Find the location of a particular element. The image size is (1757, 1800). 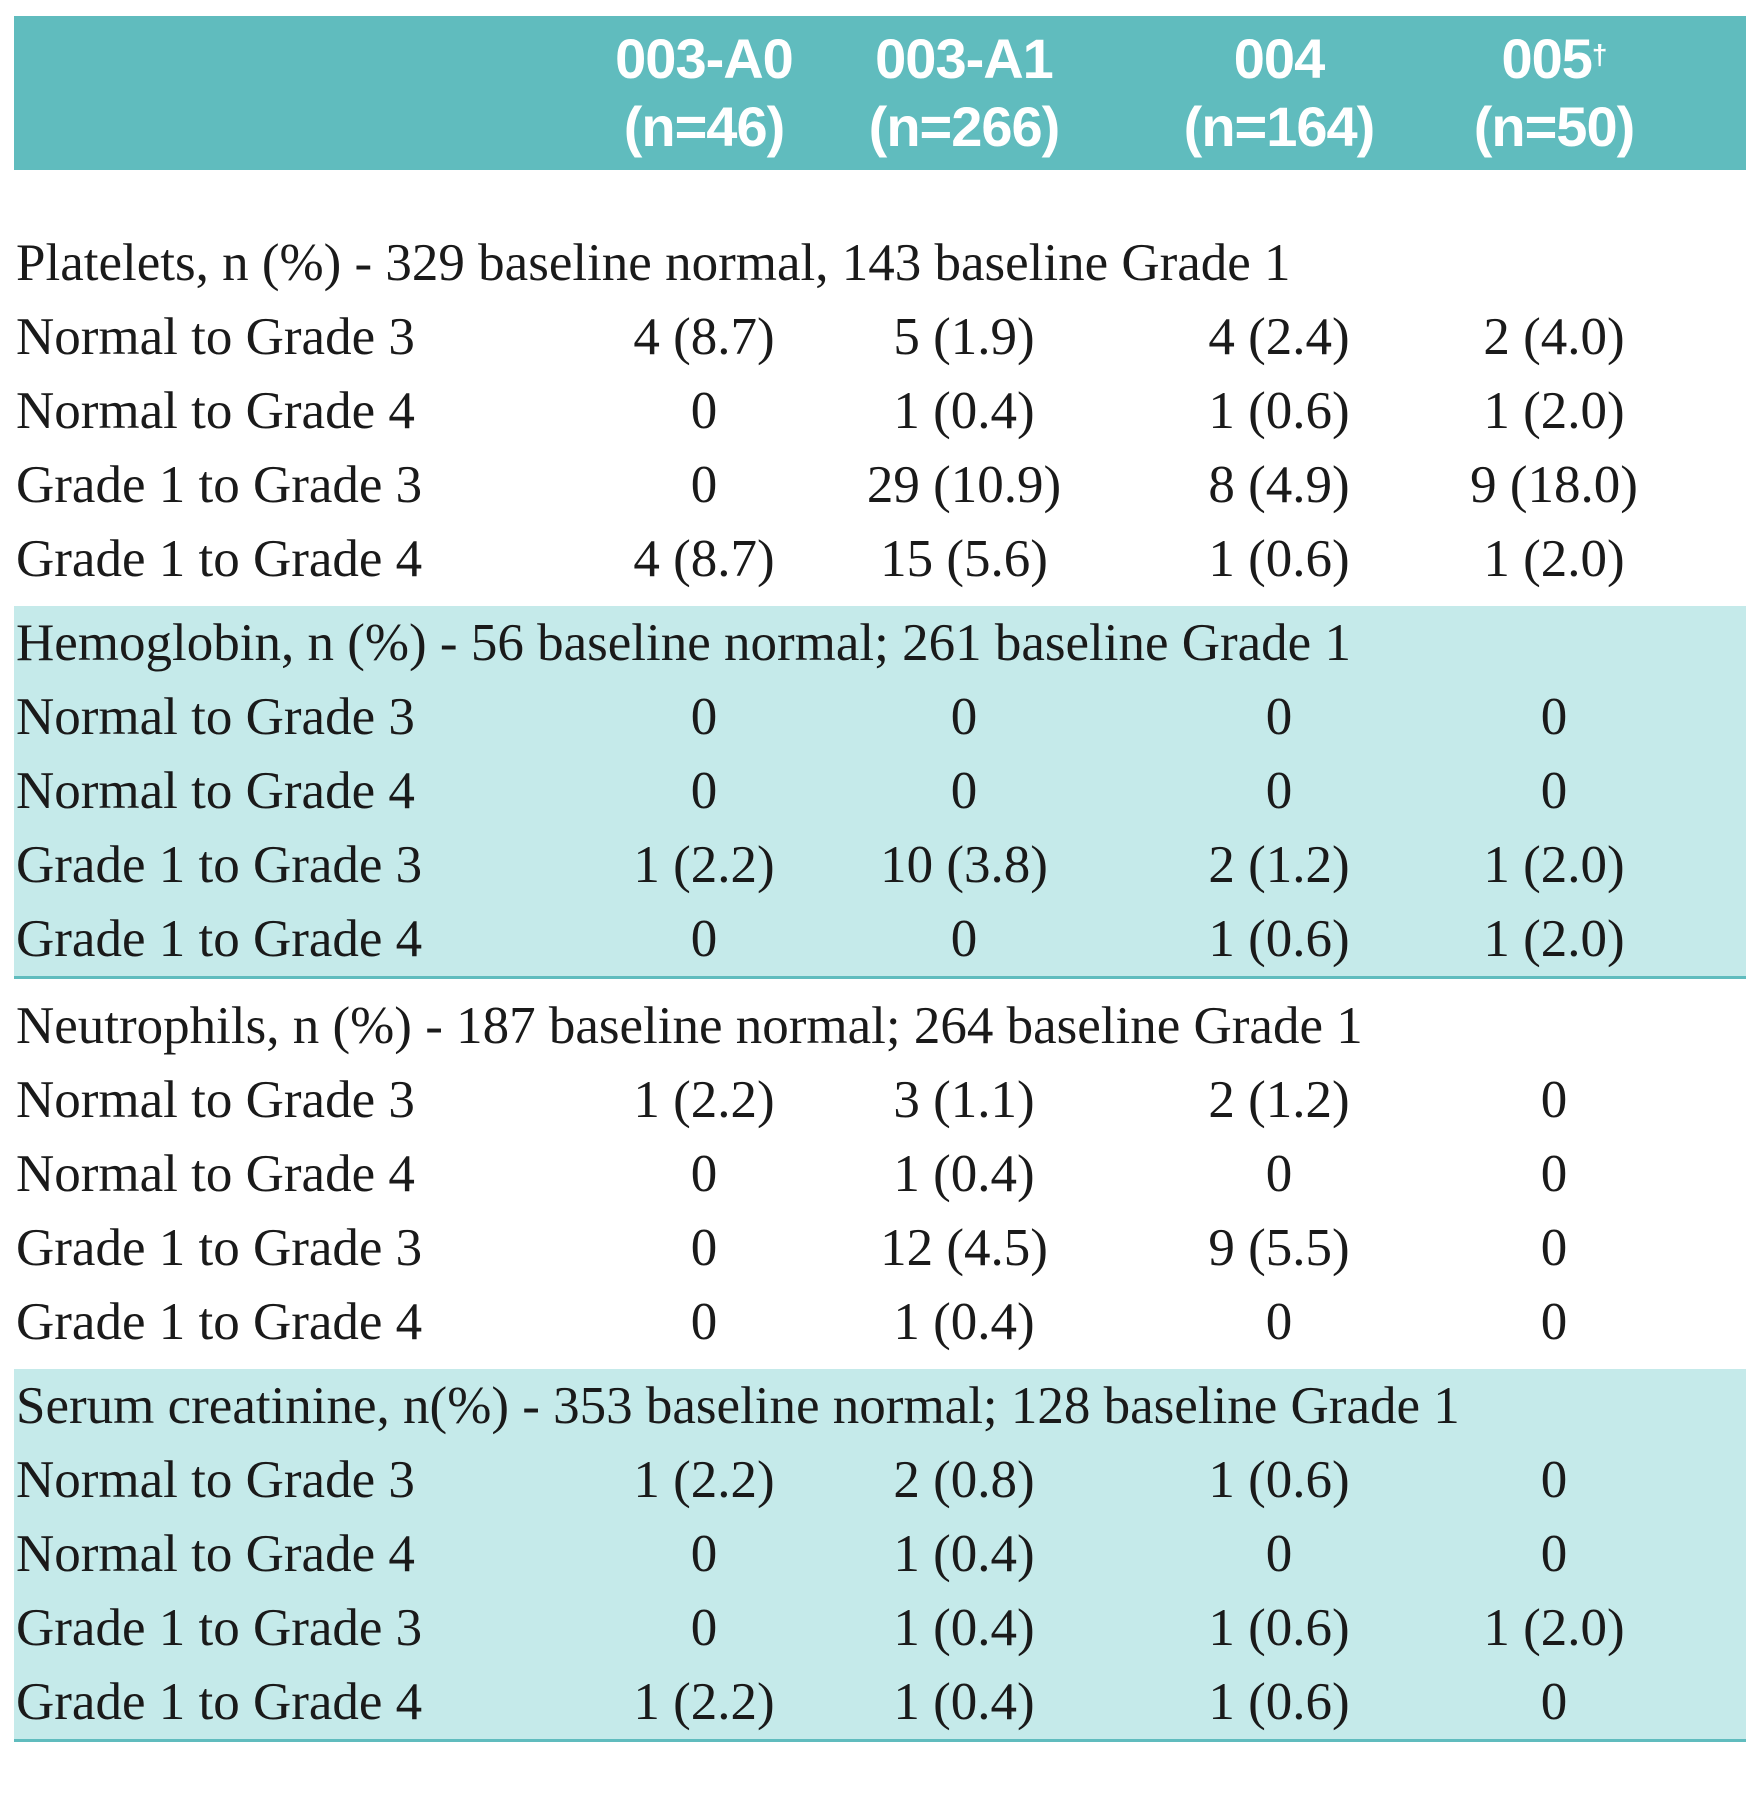

table-row: Normal to Grade 3 1 (2.2) 2 (0.8) 1 (0.6) 0 is located at coordinates (880, 1480).